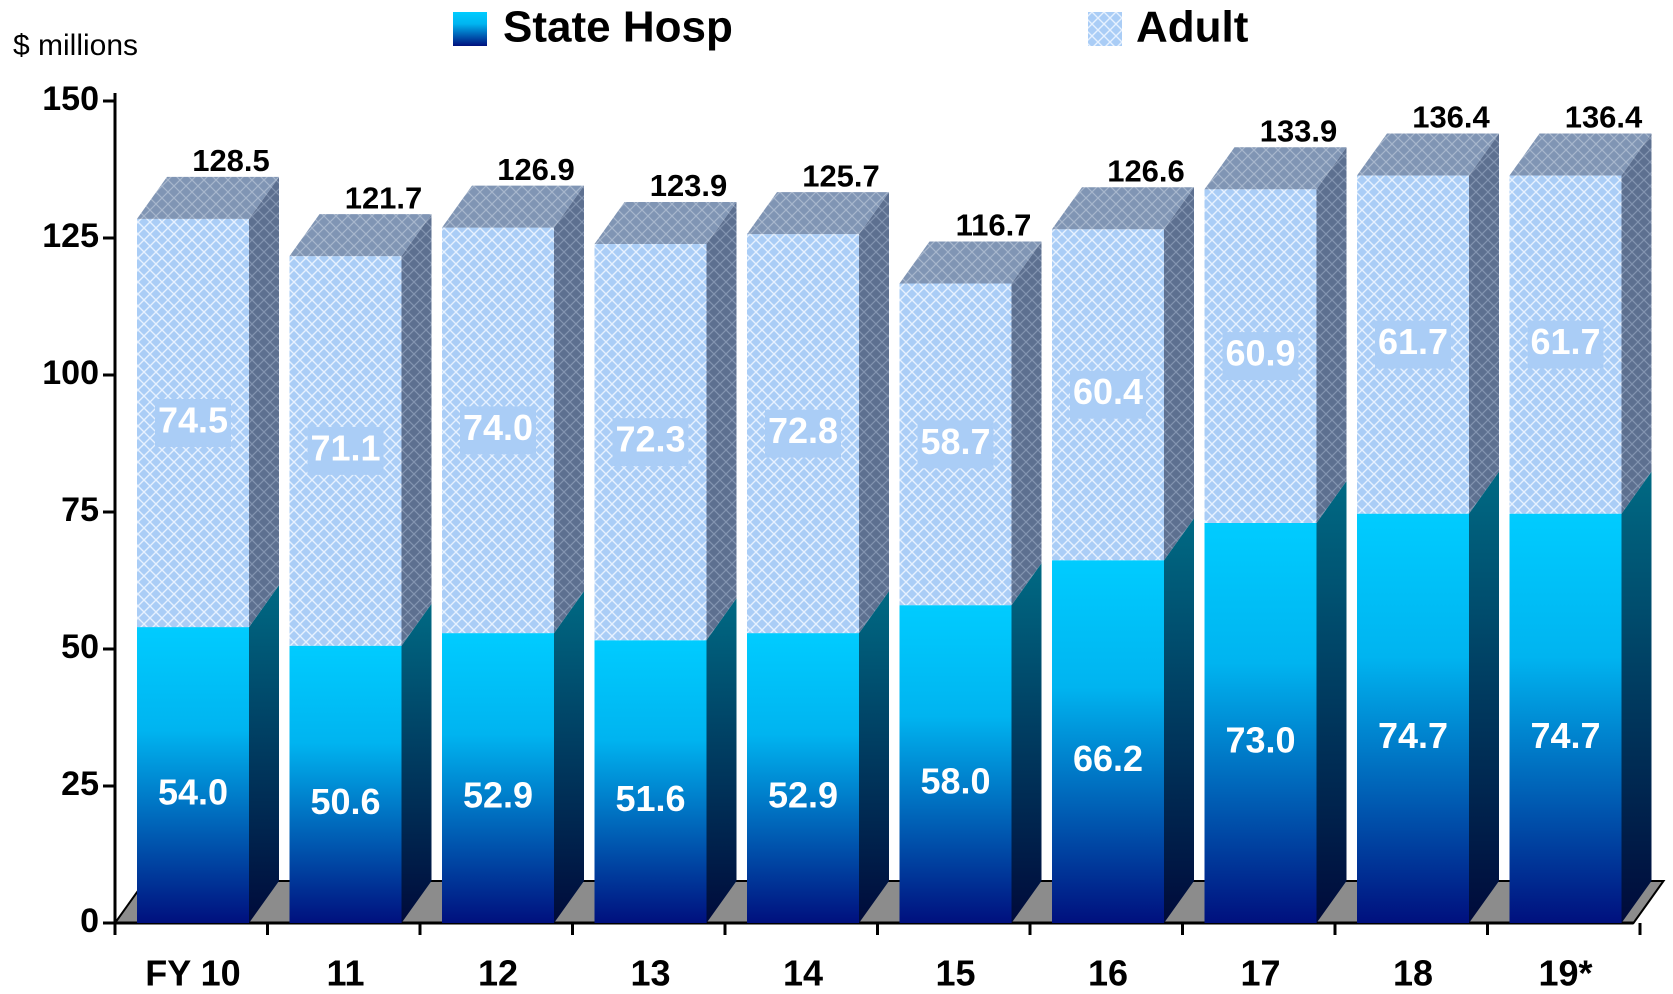 The image size is (1673, 994). I want to click on value-label: 51.6, so click(650, 798).